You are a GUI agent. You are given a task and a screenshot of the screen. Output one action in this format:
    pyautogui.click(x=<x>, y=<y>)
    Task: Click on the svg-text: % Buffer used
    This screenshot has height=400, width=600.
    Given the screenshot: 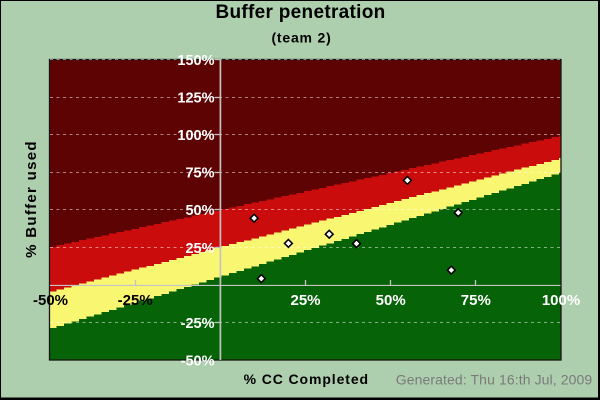 What is the action you would take?
    pyautogui.click(x=31, y=199)
    